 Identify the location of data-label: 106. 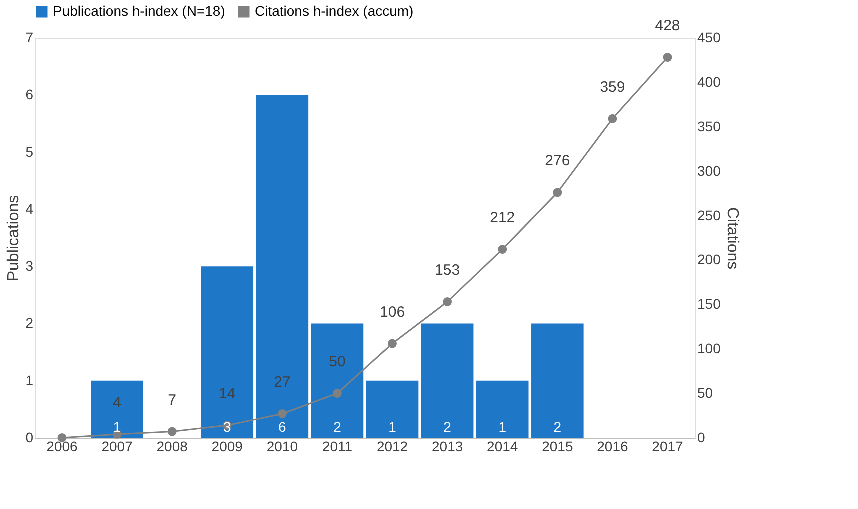
(393, 312).